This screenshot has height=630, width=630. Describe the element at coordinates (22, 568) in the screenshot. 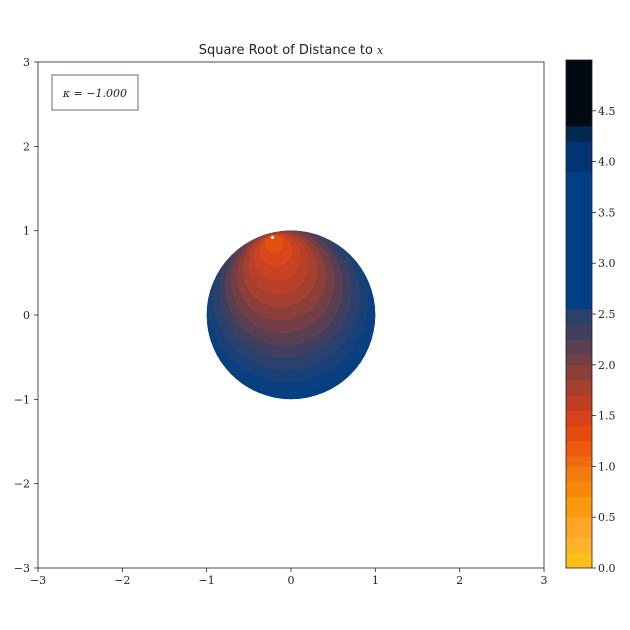

I see `y-tick-label: −3` at that location.